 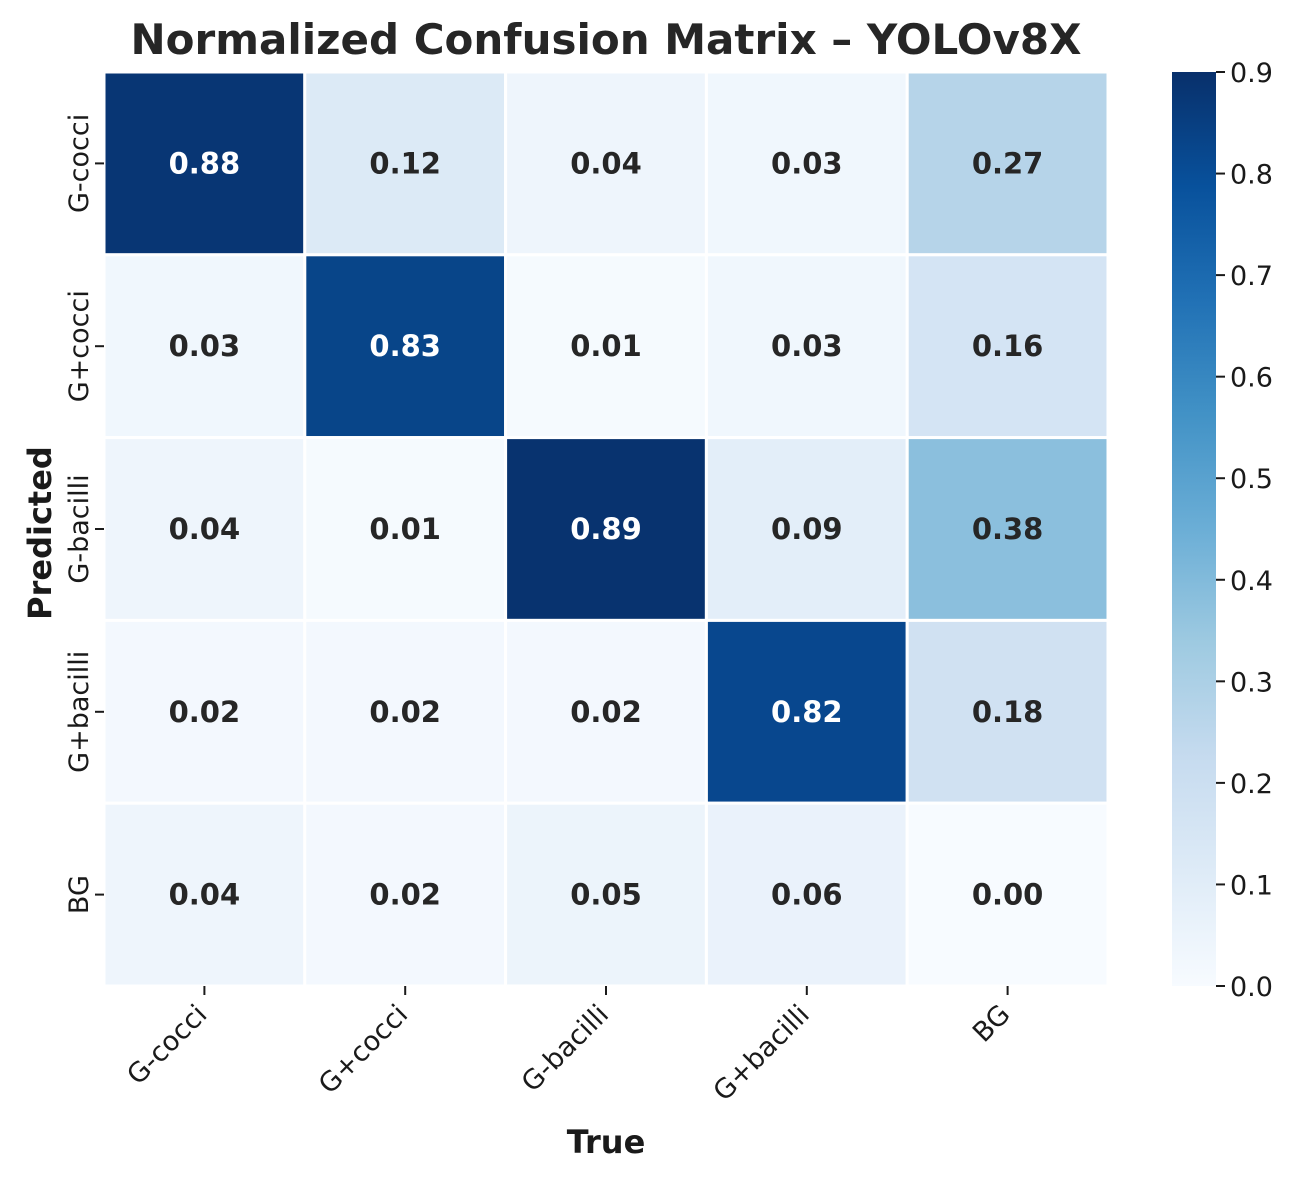 I want to click on colorbar-tick-label: 0.1, so click(x=1251, y=885).